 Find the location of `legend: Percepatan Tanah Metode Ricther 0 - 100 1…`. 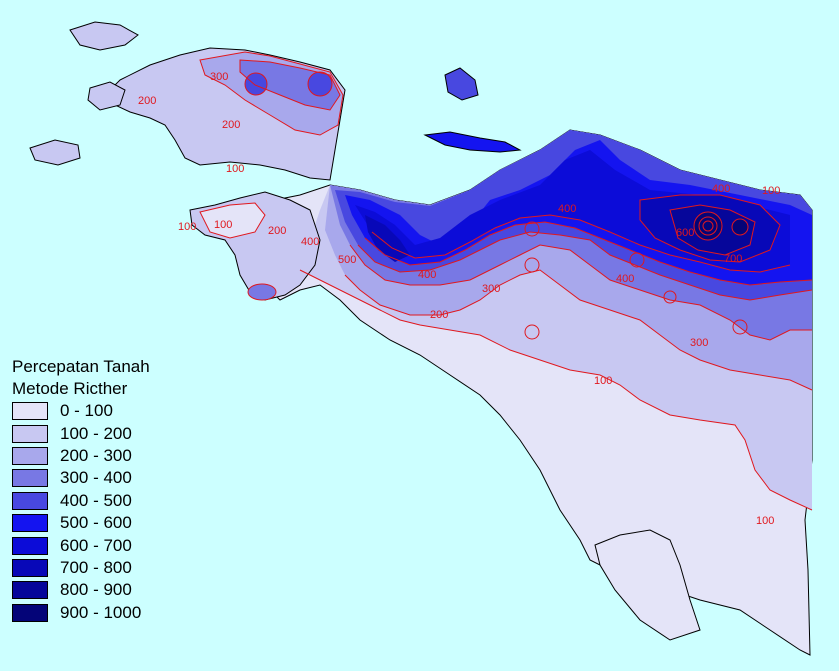

legend: Percepatan Tanah Metode Ricther 0 - 100 1… is located at coordinates (97, 490).